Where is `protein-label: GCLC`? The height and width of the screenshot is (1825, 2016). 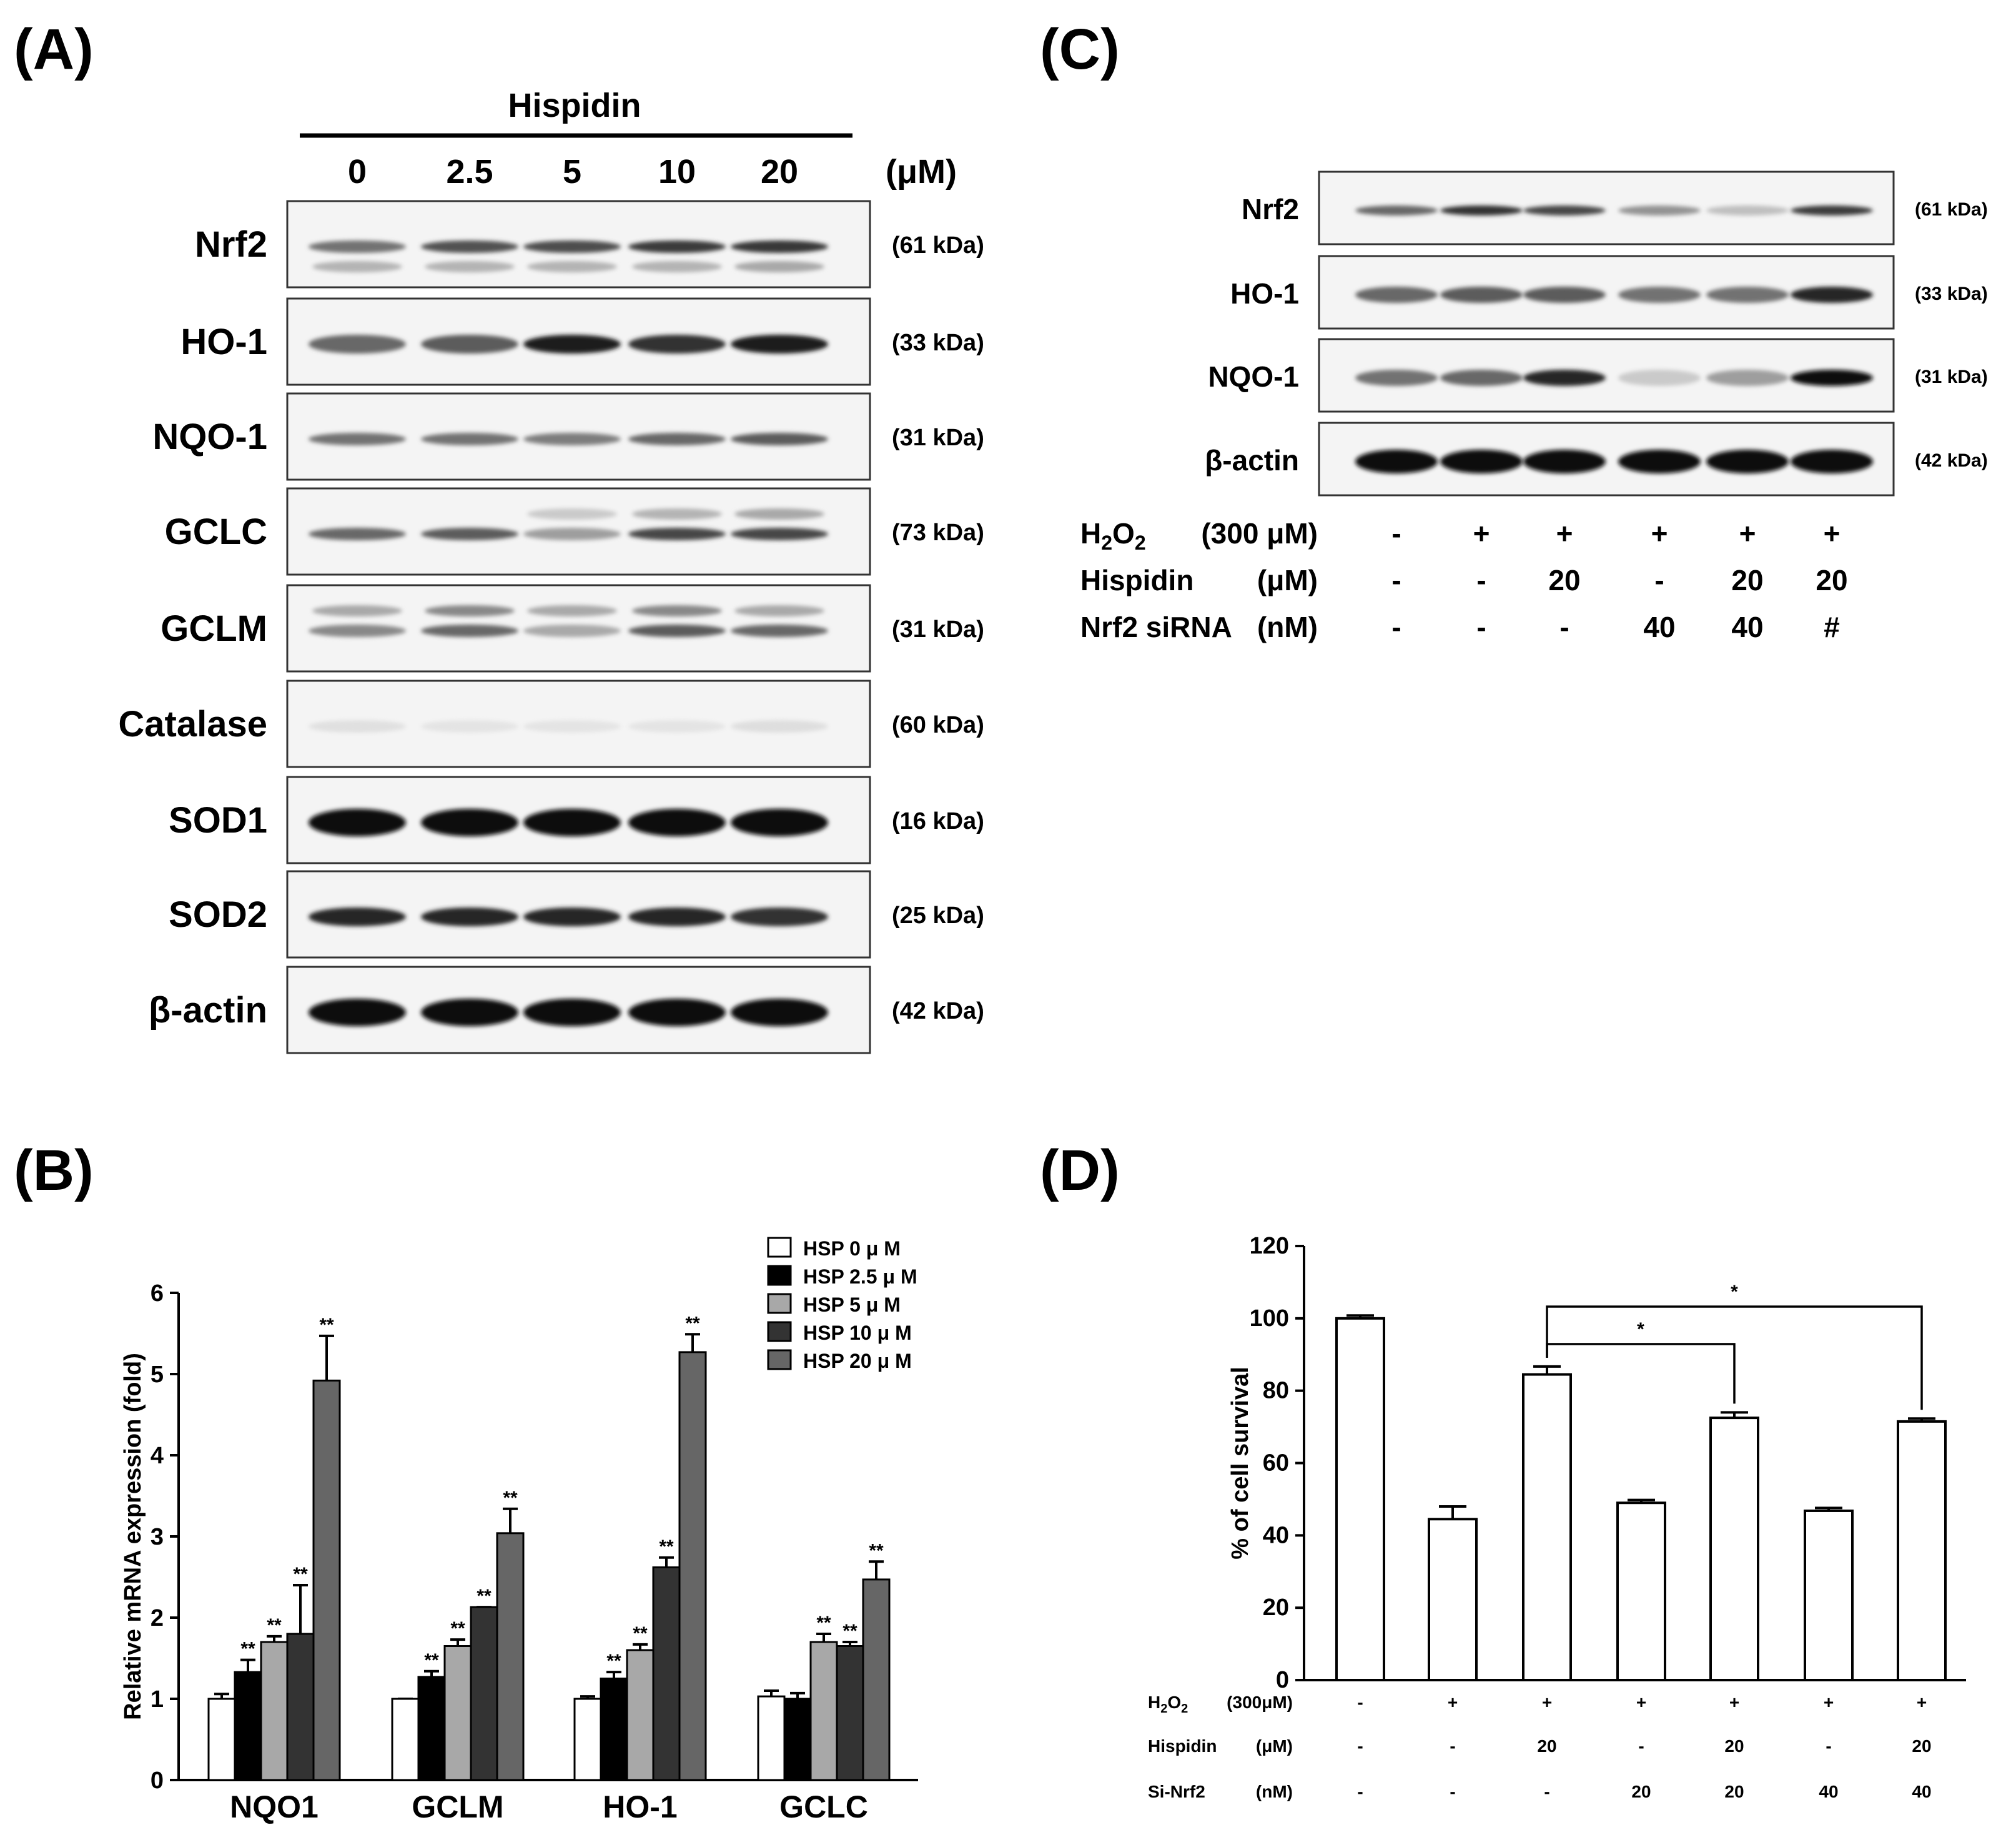
protein-label: GCLC is located at coordinates (216, 532).